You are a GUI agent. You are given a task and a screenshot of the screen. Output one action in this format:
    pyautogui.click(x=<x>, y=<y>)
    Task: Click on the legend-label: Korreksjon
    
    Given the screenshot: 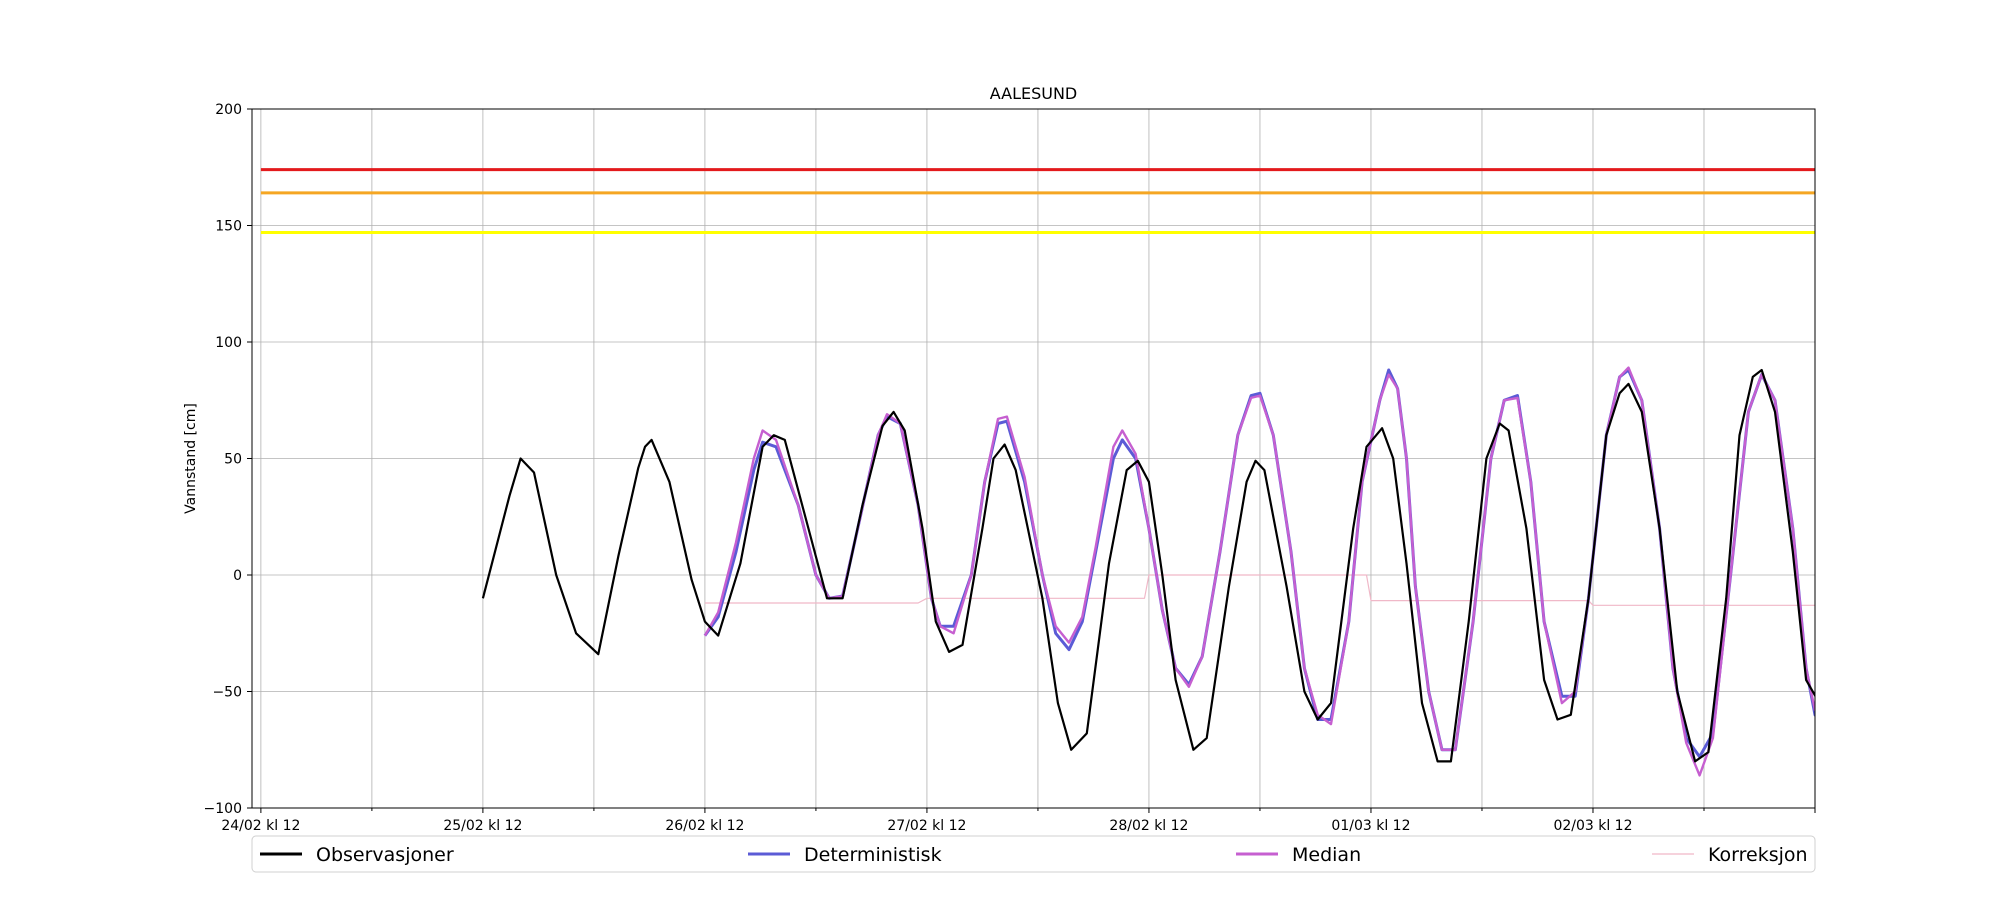 What is the action you would take?
    pyautogui.click(x=1758, y=855)
    